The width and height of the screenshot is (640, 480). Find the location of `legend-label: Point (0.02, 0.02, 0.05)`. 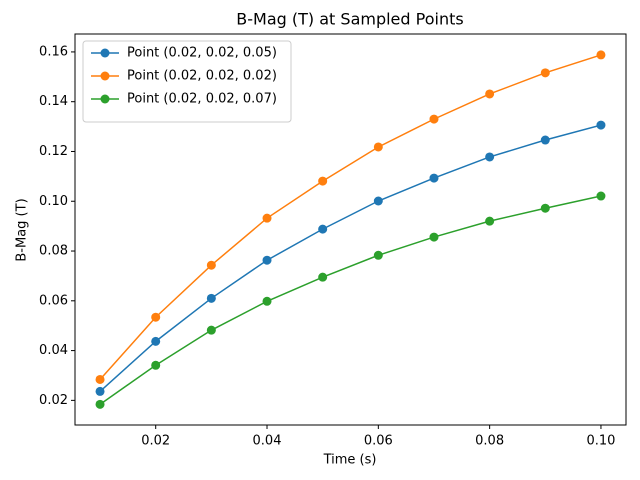

legend-label: Point (0.02, 0.02, 0.05) is located at coordinates (202, 53).